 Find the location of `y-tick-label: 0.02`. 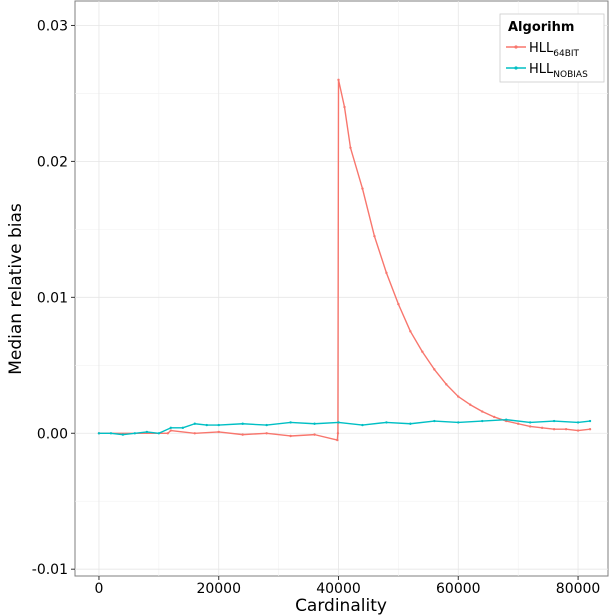

y-tick-label: 0.02 is located at coordinates (52, 162).